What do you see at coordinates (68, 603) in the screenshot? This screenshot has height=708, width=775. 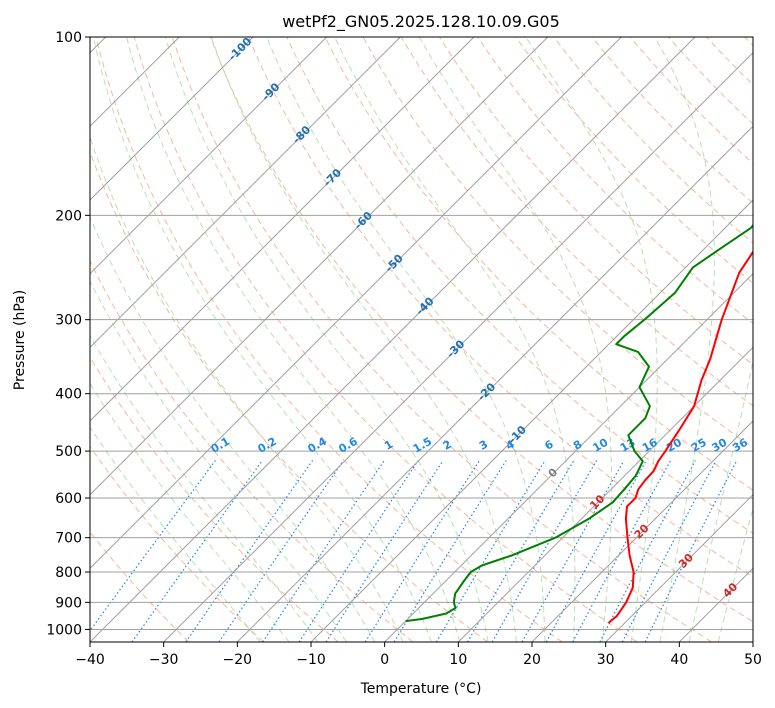 I see `y-tick-label: 900` at bounding box center [68, 603].